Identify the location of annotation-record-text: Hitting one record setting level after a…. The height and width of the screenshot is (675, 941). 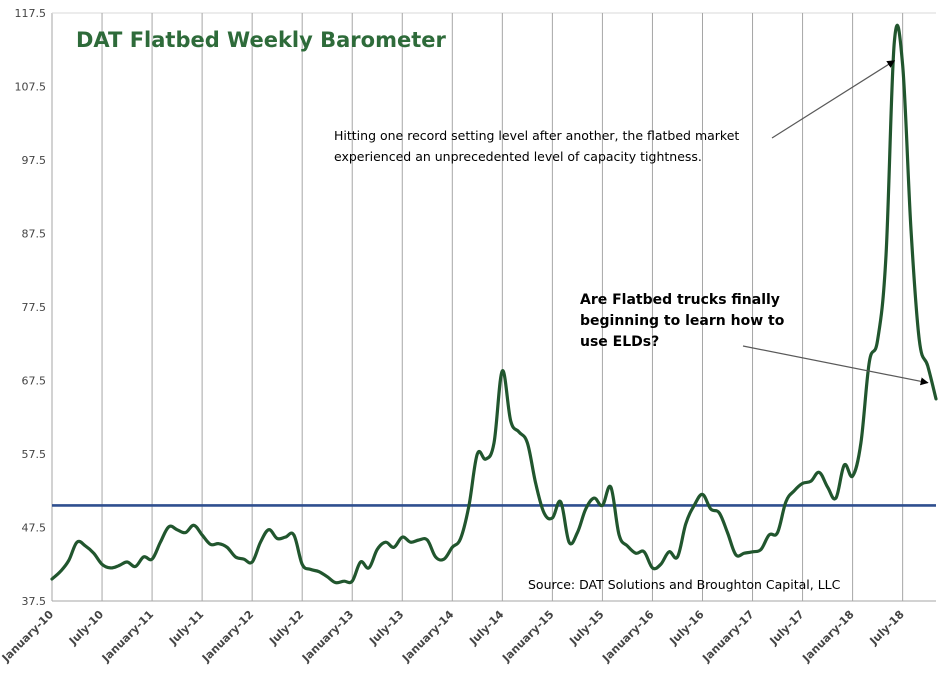
(537, 146).